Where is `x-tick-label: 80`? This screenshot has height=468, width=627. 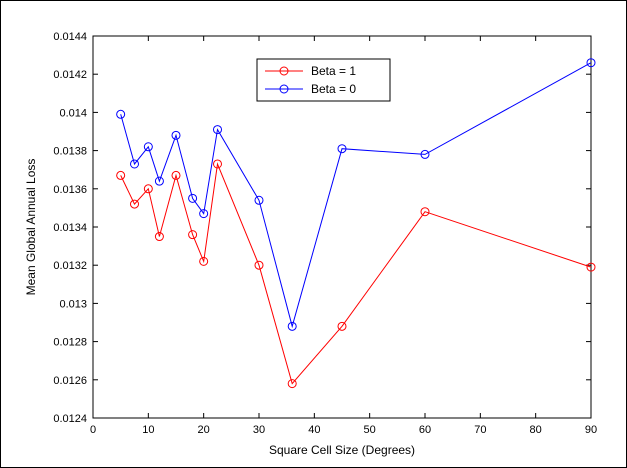 x-tick-label: 80 is located at coordinates (536, 430).